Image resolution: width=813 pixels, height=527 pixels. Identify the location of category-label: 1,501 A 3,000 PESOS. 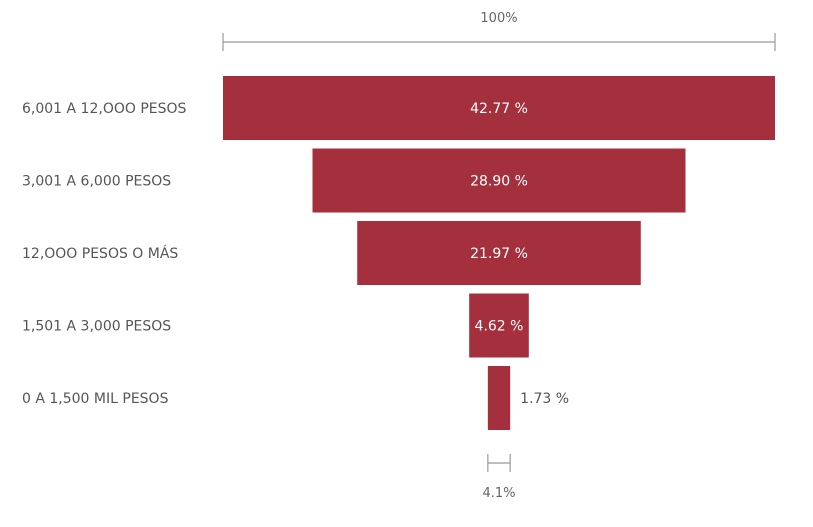
(96, 327).